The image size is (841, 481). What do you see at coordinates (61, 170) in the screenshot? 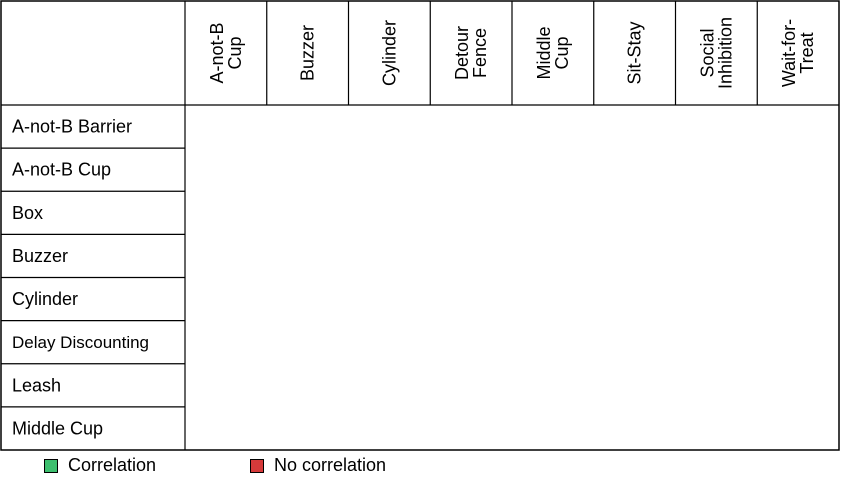
I see `row-label: A-not-B Cup` at bounding box center [61, 170].